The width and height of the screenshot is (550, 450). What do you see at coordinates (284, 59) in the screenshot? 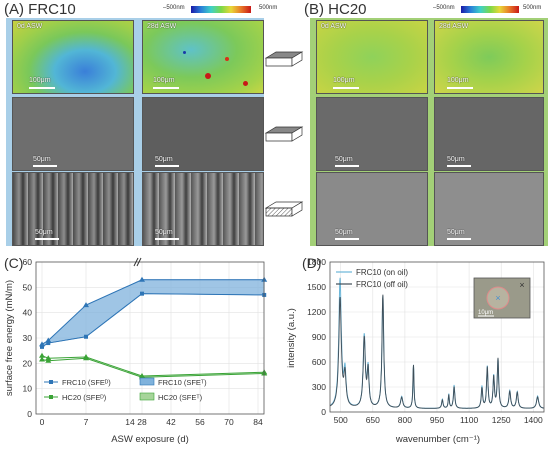
I see `slab-icon-top` at bounding box center [284, 59].